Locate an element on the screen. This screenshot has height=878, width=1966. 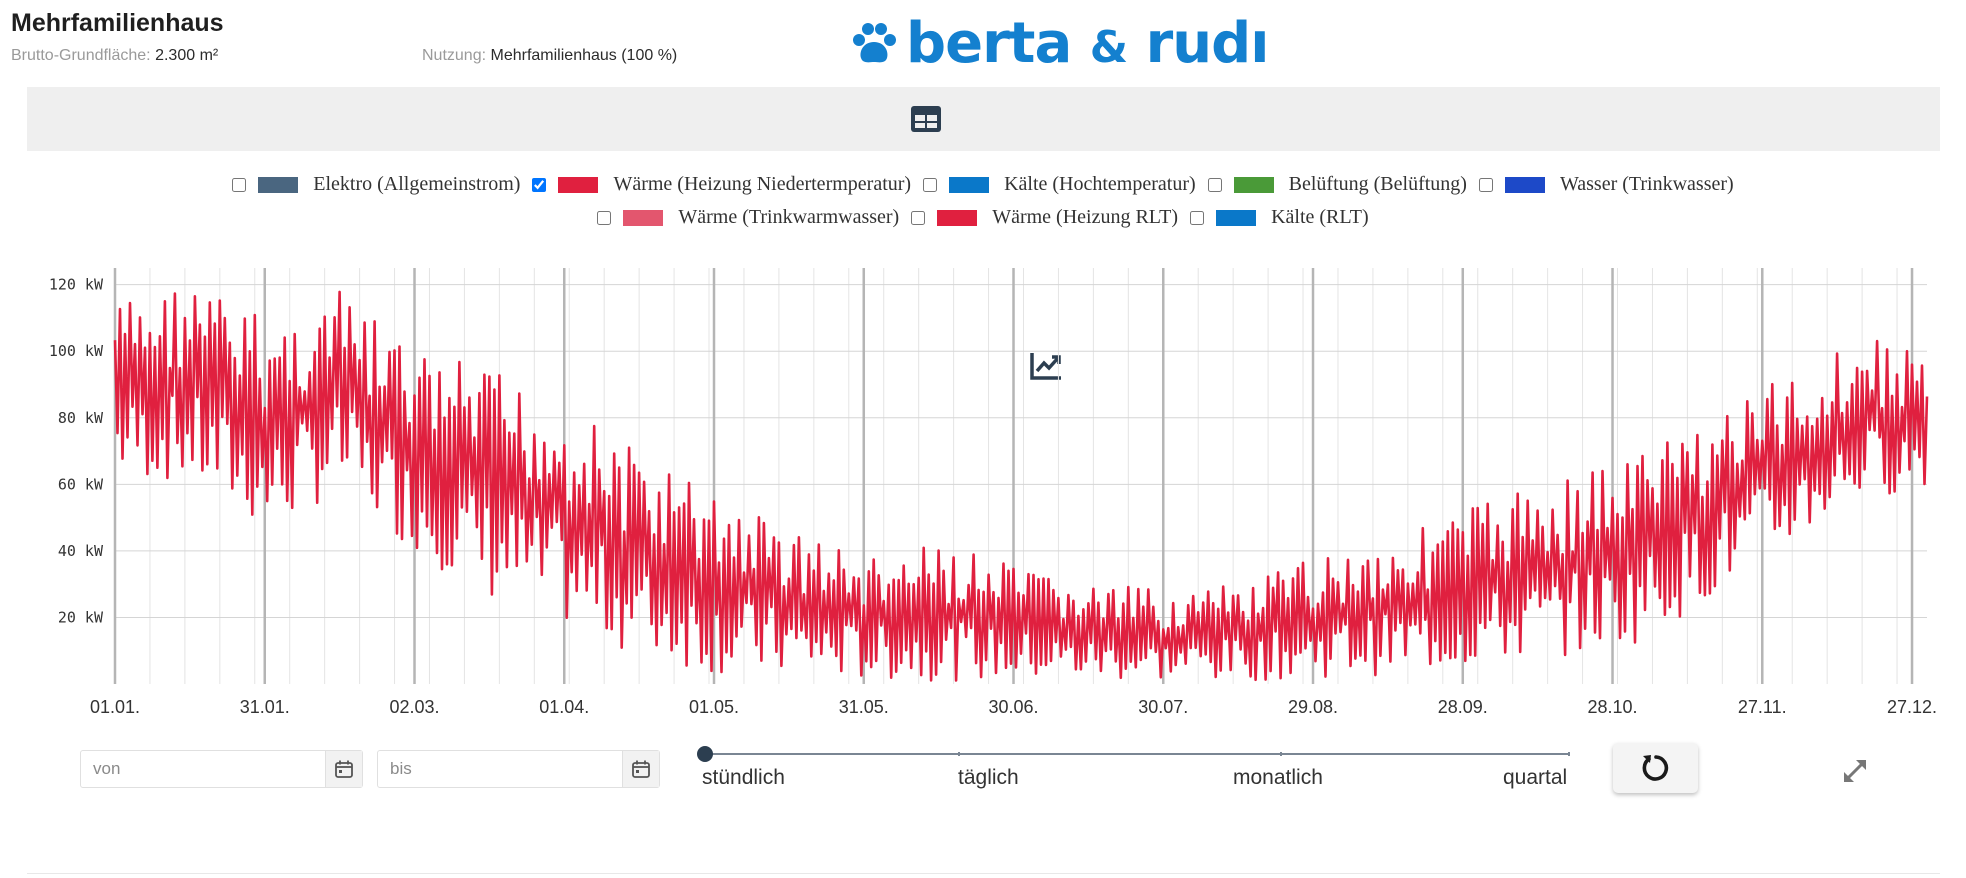
x-tick-label: 02.03. is located at coordinates (414, 707).